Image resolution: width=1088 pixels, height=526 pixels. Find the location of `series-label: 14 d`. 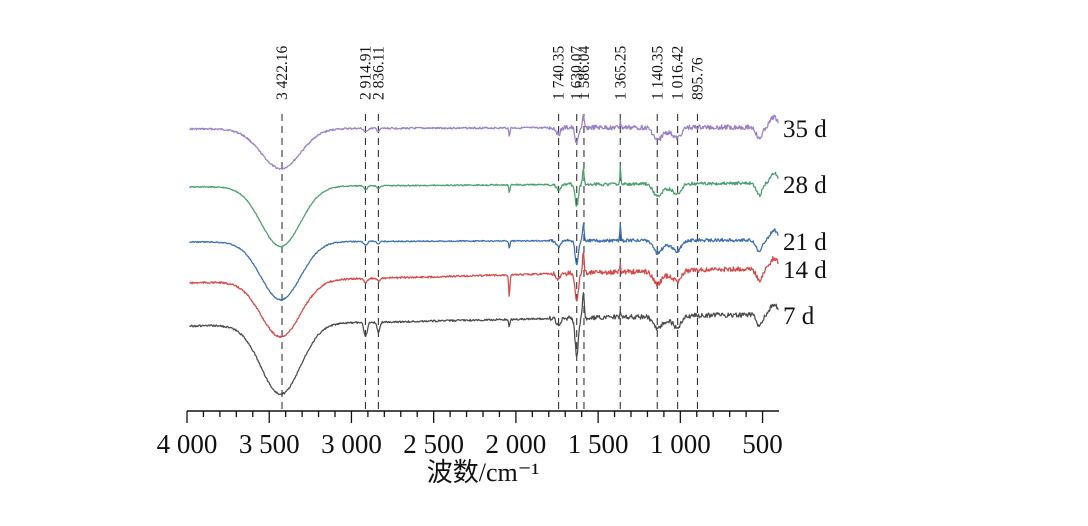

series-label: 14 d is located at coordinates (805, 270).